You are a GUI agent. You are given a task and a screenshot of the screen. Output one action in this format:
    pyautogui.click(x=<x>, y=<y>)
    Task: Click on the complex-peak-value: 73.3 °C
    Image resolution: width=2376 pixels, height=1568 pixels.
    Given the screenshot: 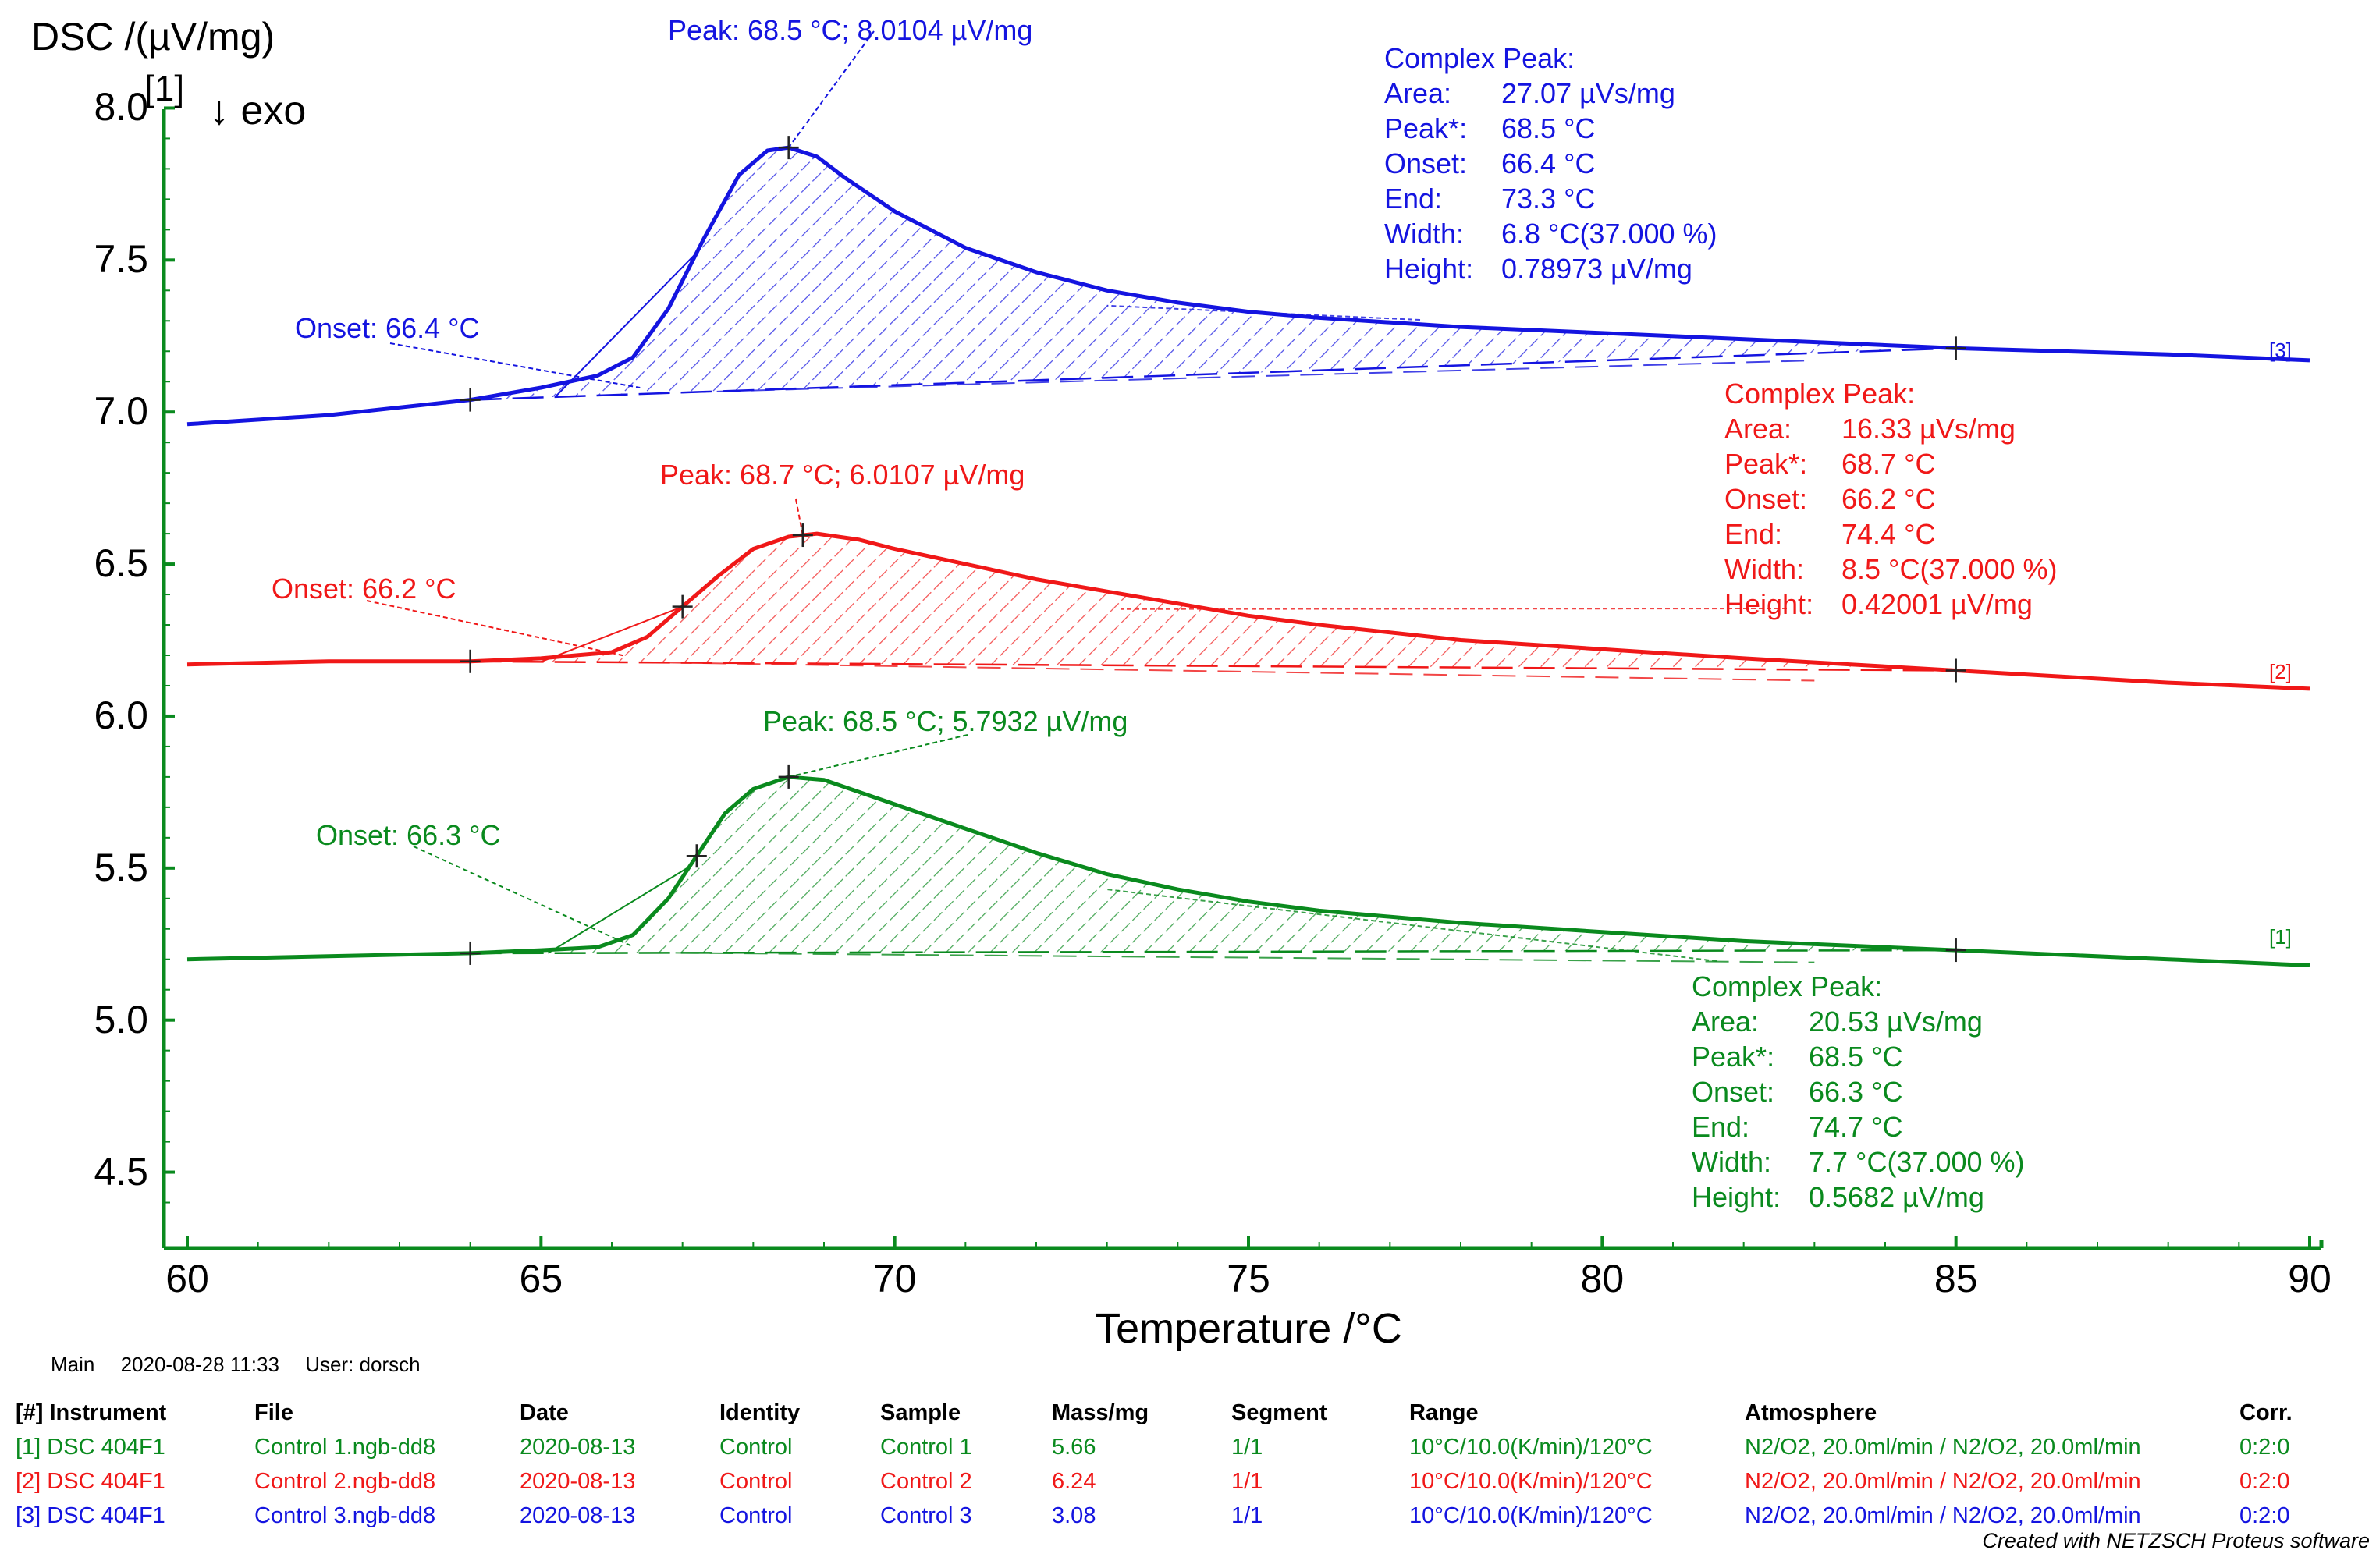 What is the action you would take?
    pyautogui.click(x=1548, y=199)
    